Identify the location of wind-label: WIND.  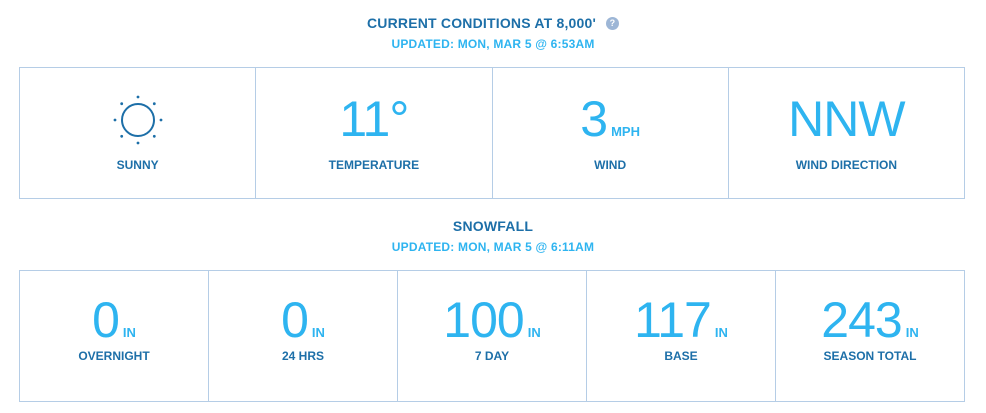
(610, 165).